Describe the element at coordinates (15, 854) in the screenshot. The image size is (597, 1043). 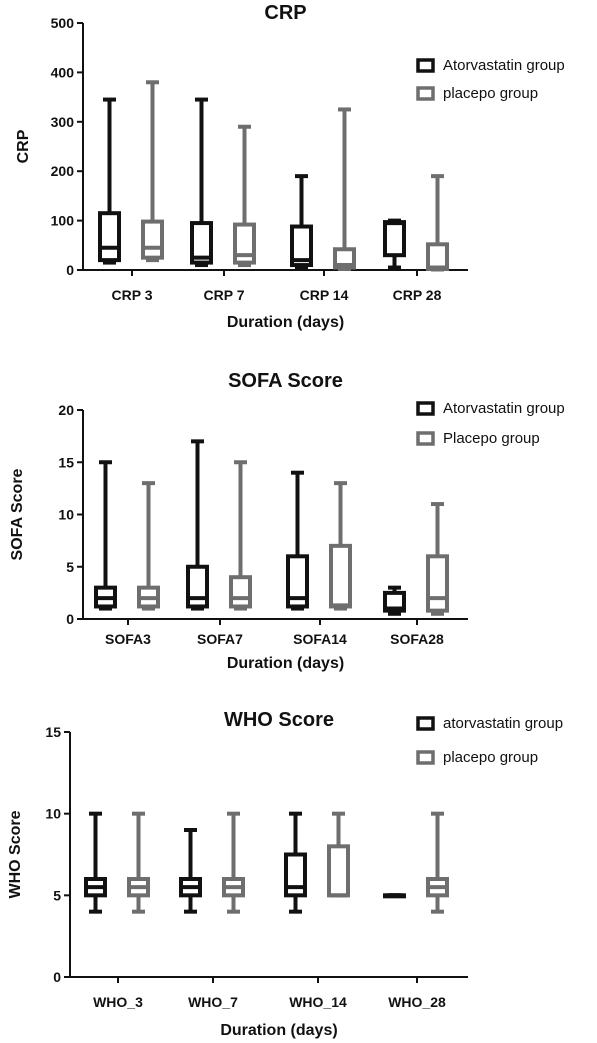
I see `y-axis-title: WHO Score` at that location.